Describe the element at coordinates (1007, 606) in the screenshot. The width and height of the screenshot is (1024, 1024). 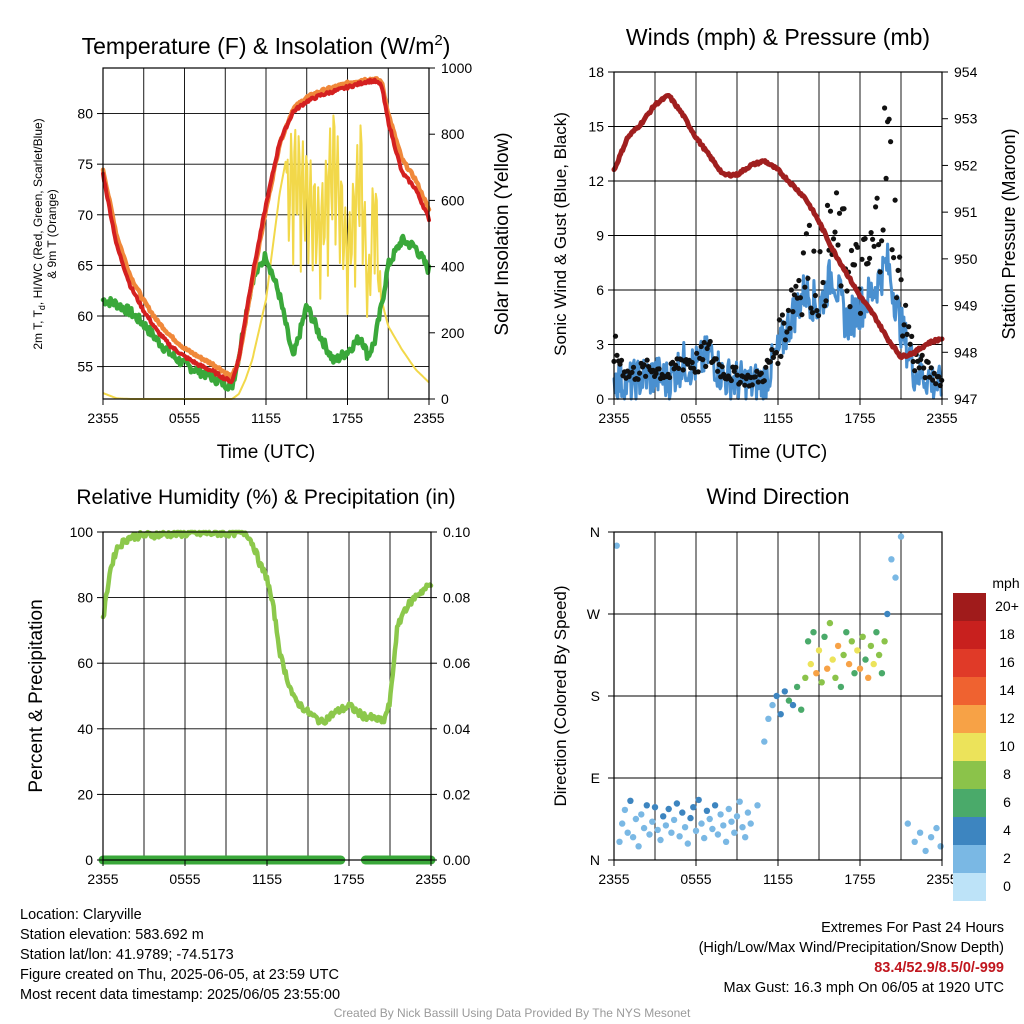
I see `colorbar-label: 20+` at that location.